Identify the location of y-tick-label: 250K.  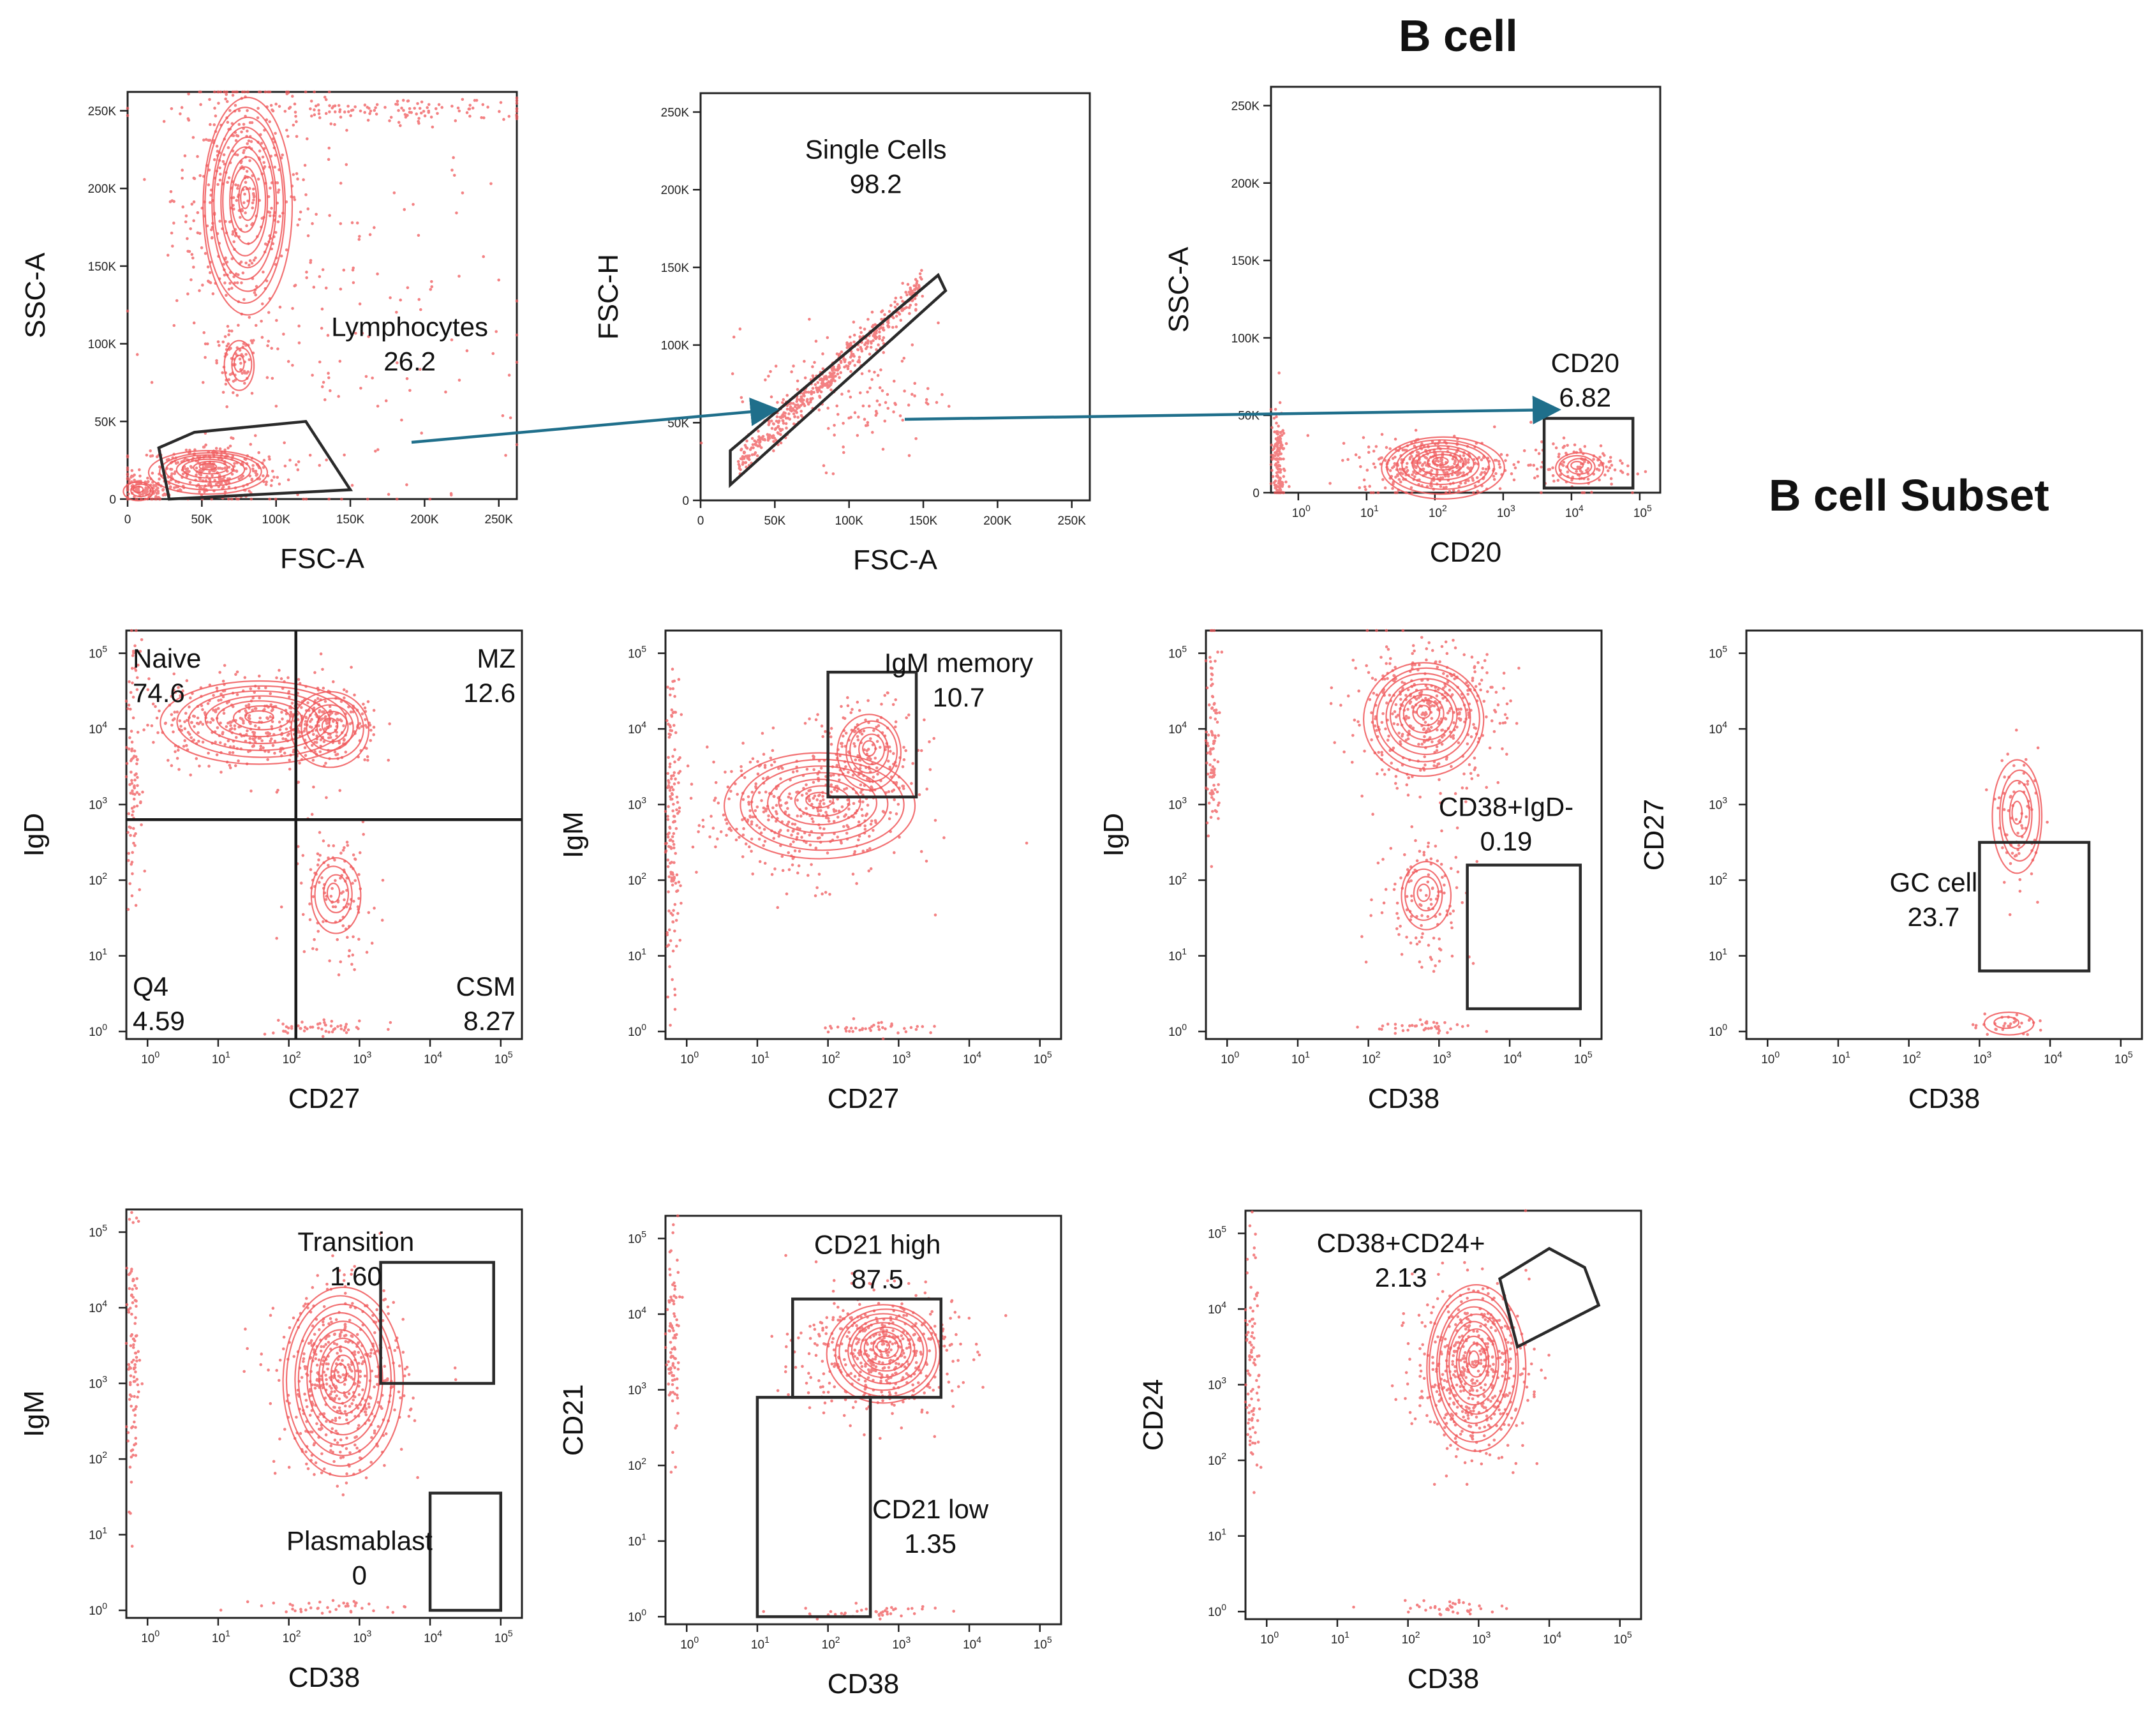
(1245, 106).